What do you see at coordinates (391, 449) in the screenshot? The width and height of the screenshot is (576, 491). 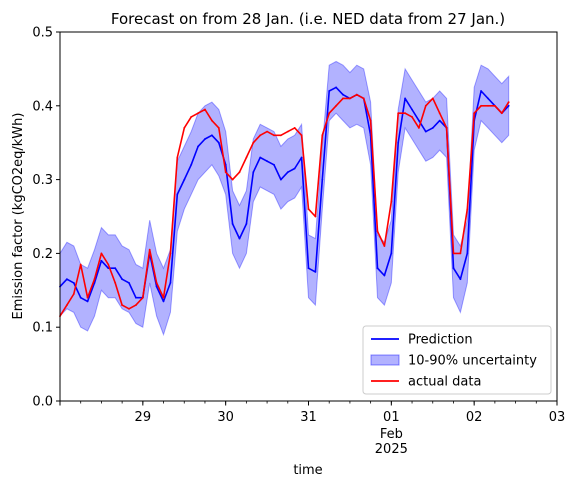 I see `x-tick-sublabel: 2025` at bounding box center [391, 449].